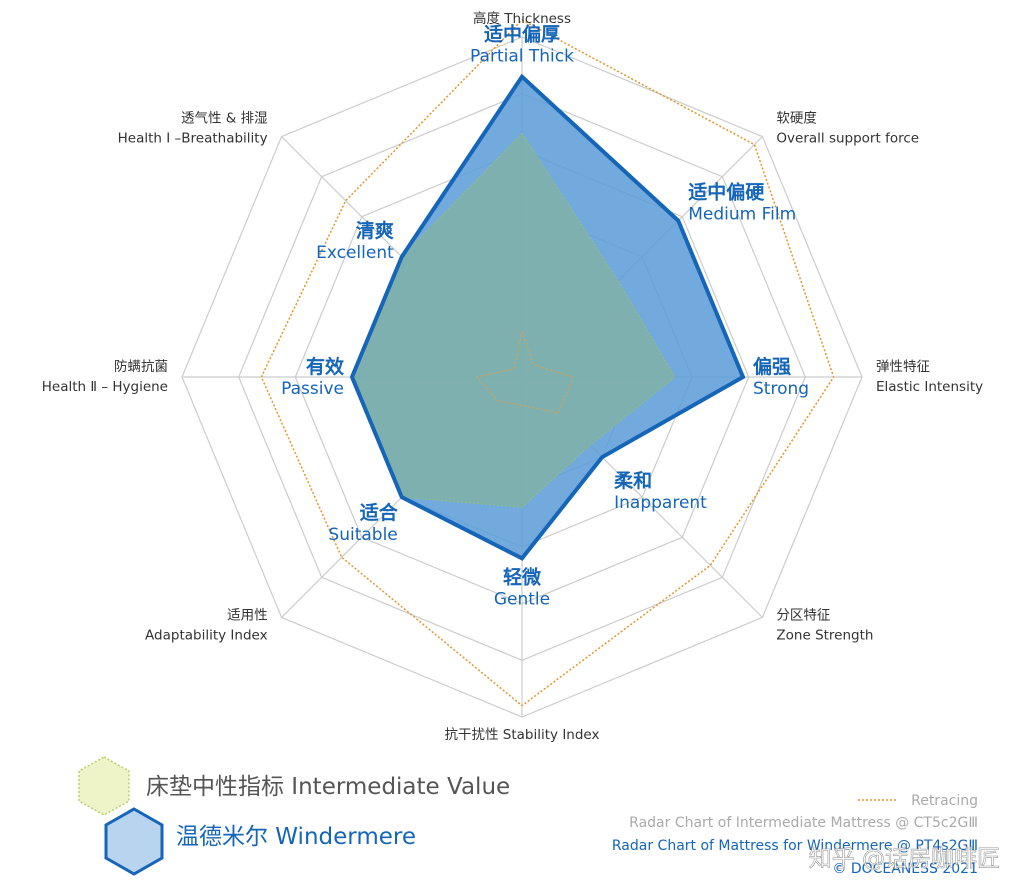 The width and height of the screenshot is (1024, 896). Describe the element at coordinates (134, 841) in the screenshot. I see `legend-windermere-hex` at that location.